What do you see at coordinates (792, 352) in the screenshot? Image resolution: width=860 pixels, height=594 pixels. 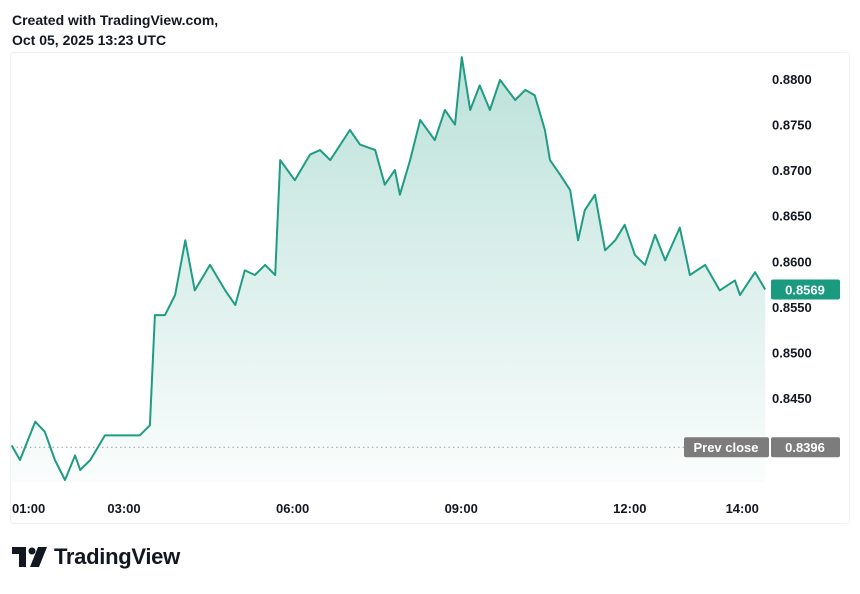 I see `y-tick-label: 0.8500` at bounding box center [792, 352].